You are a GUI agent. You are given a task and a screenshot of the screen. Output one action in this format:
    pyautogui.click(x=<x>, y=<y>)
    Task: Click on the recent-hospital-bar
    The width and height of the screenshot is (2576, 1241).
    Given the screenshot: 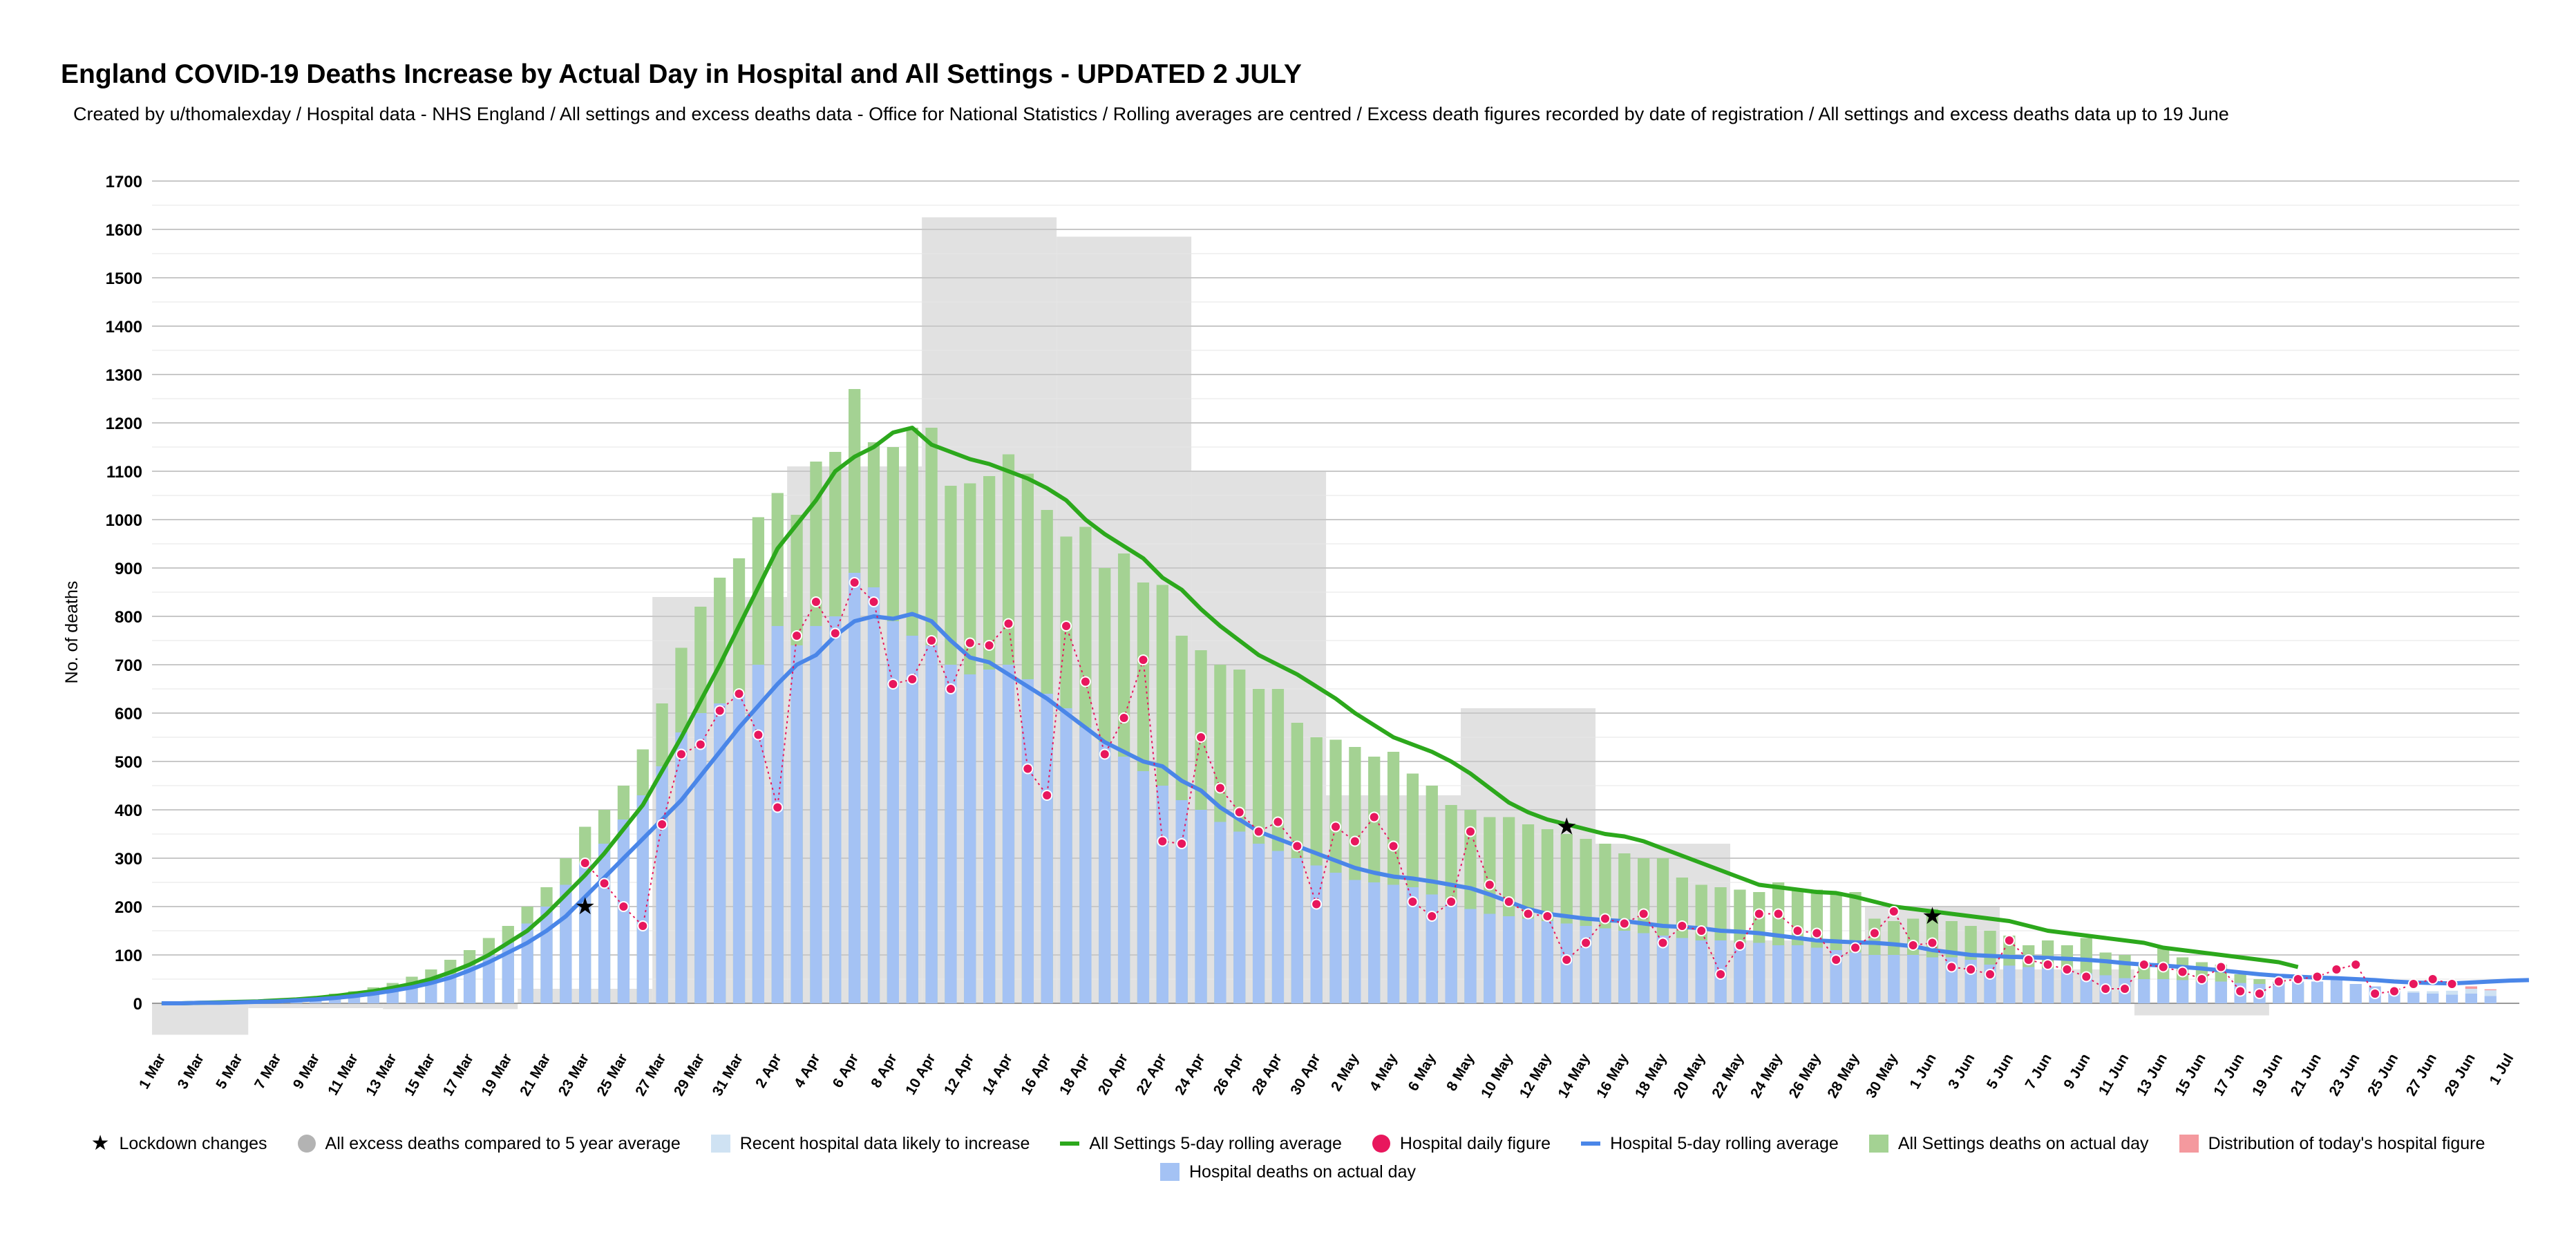 What is the action you would take?
    pyautogui.click(x=2452, y=993)
    